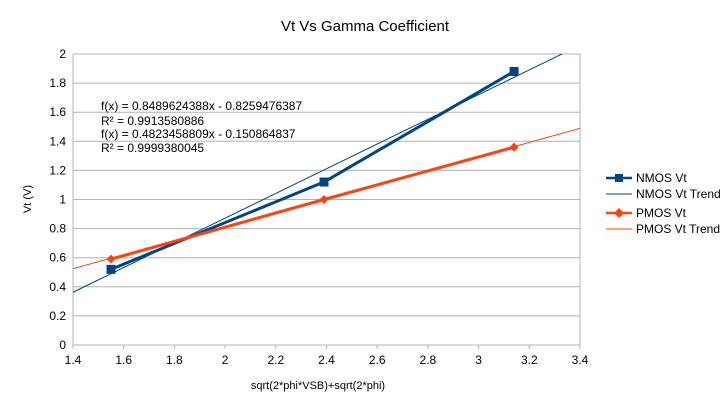 Image resolution: width=728 pixels, height=408 pixels. I want to click on x-axis-label: sqrt(2*phi*VSB)+sqrt(2*phi), so click(318, 386).